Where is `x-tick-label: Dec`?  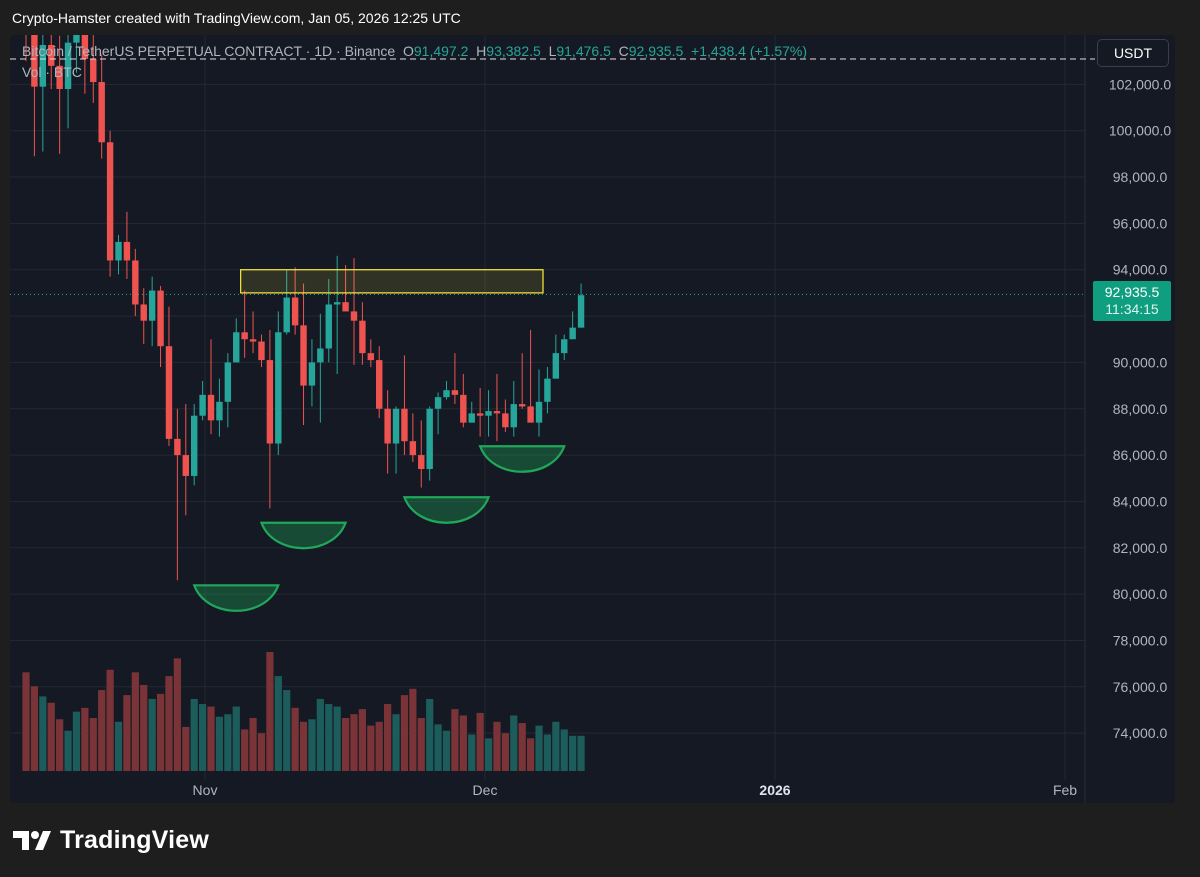
x-tick-label: Dec is located at coordinates (485, 790).